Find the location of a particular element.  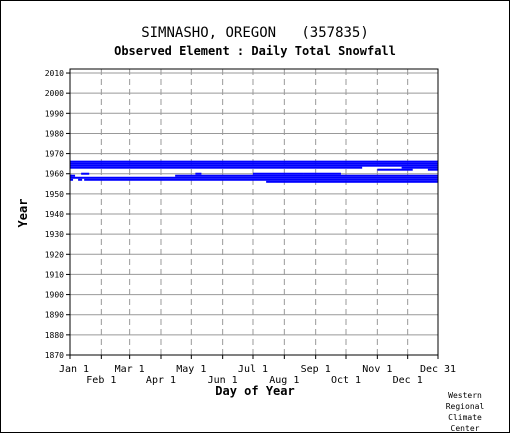

x-tick-label: Nov 1 is located at coordinates (377, 369).